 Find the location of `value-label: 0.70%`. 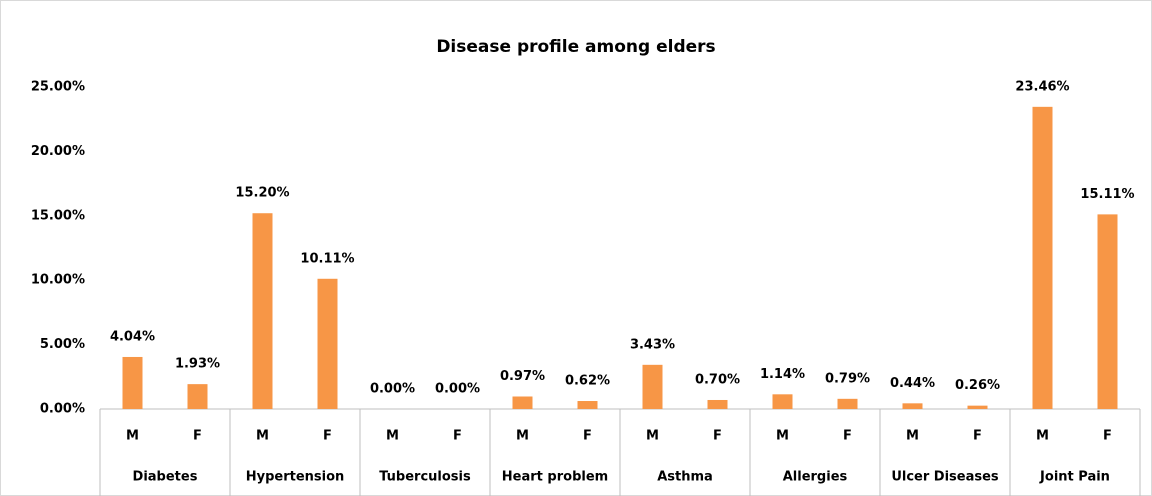

value-label: 0.70% is located at coordinates (717, 379).